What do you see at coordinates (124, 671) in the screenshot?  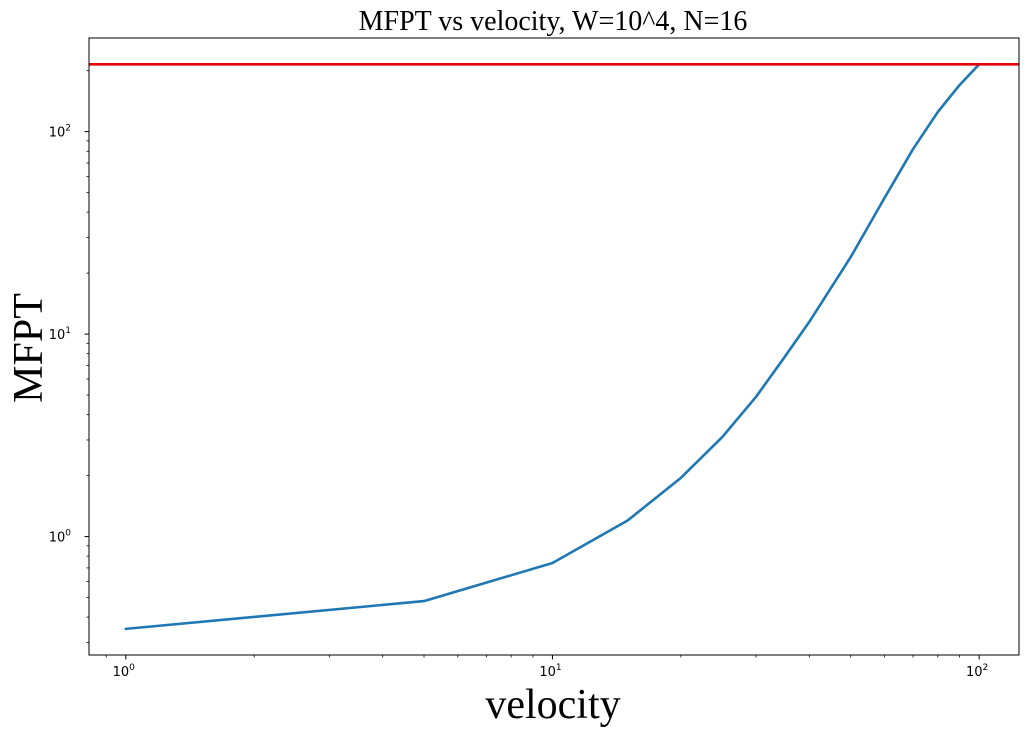 I see `x-tick-label: 100` at bounding box center [124, 671].